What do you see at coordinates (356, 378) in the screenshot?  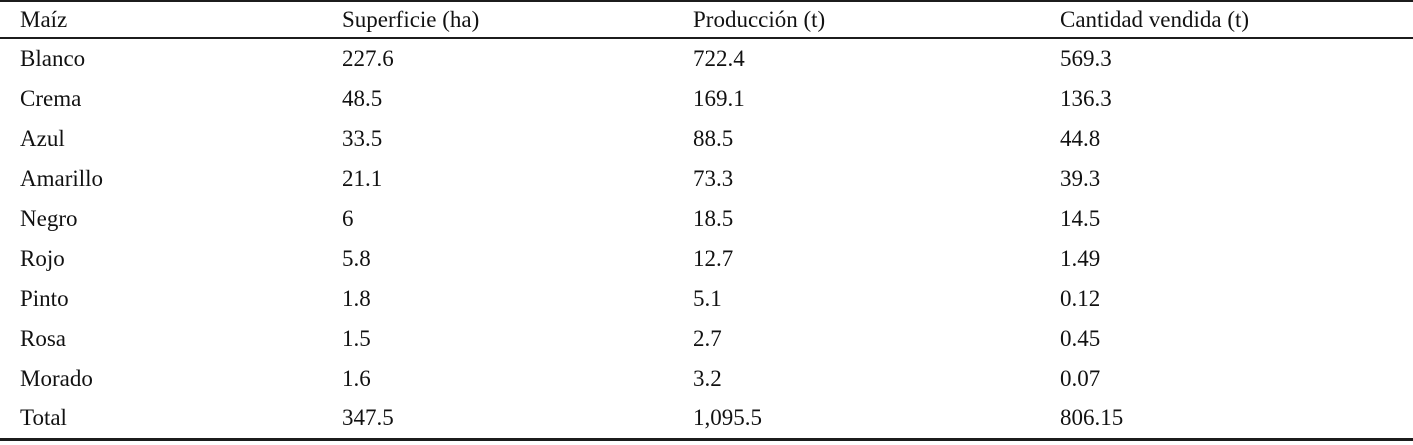 I see `superficie-cell: 1.6` at bounding box center [356, 378].